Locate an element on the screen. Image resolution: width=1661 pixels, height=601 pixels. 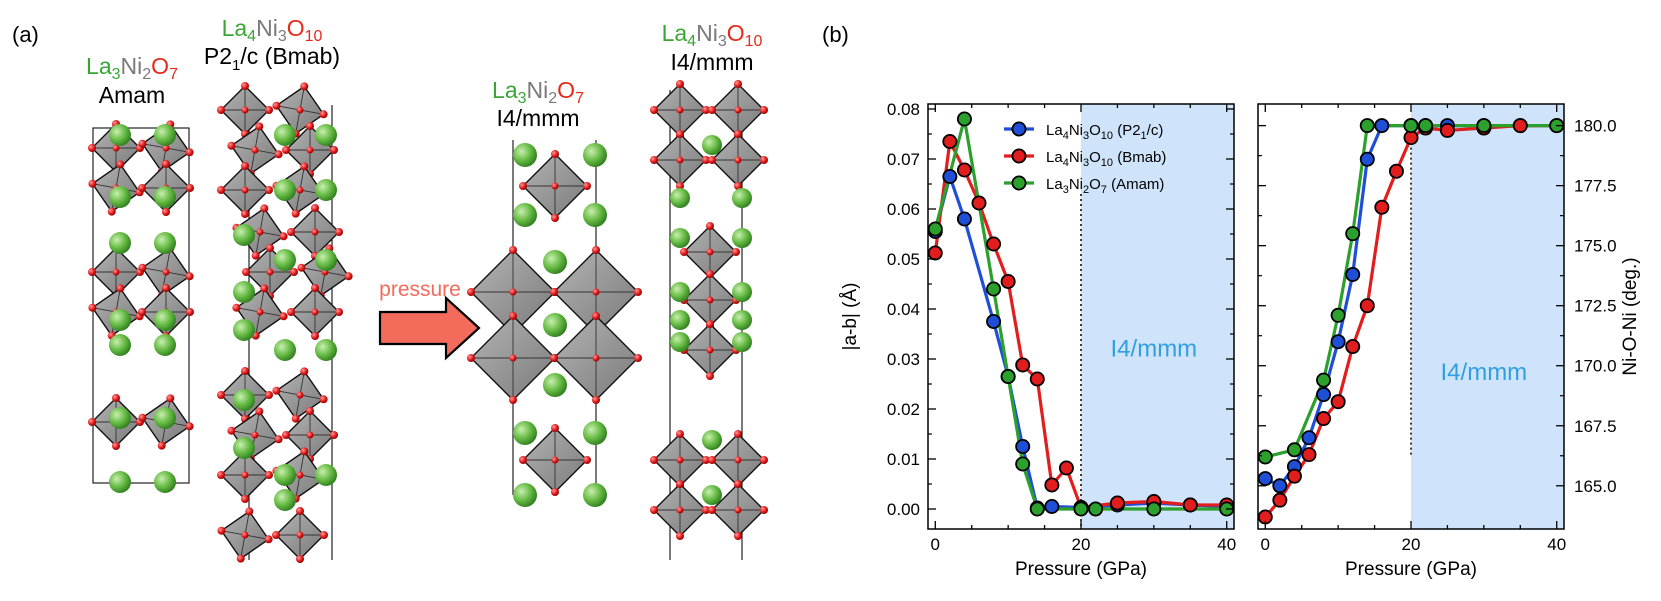
formula-part: 7 is located at coordinates (579, 98).